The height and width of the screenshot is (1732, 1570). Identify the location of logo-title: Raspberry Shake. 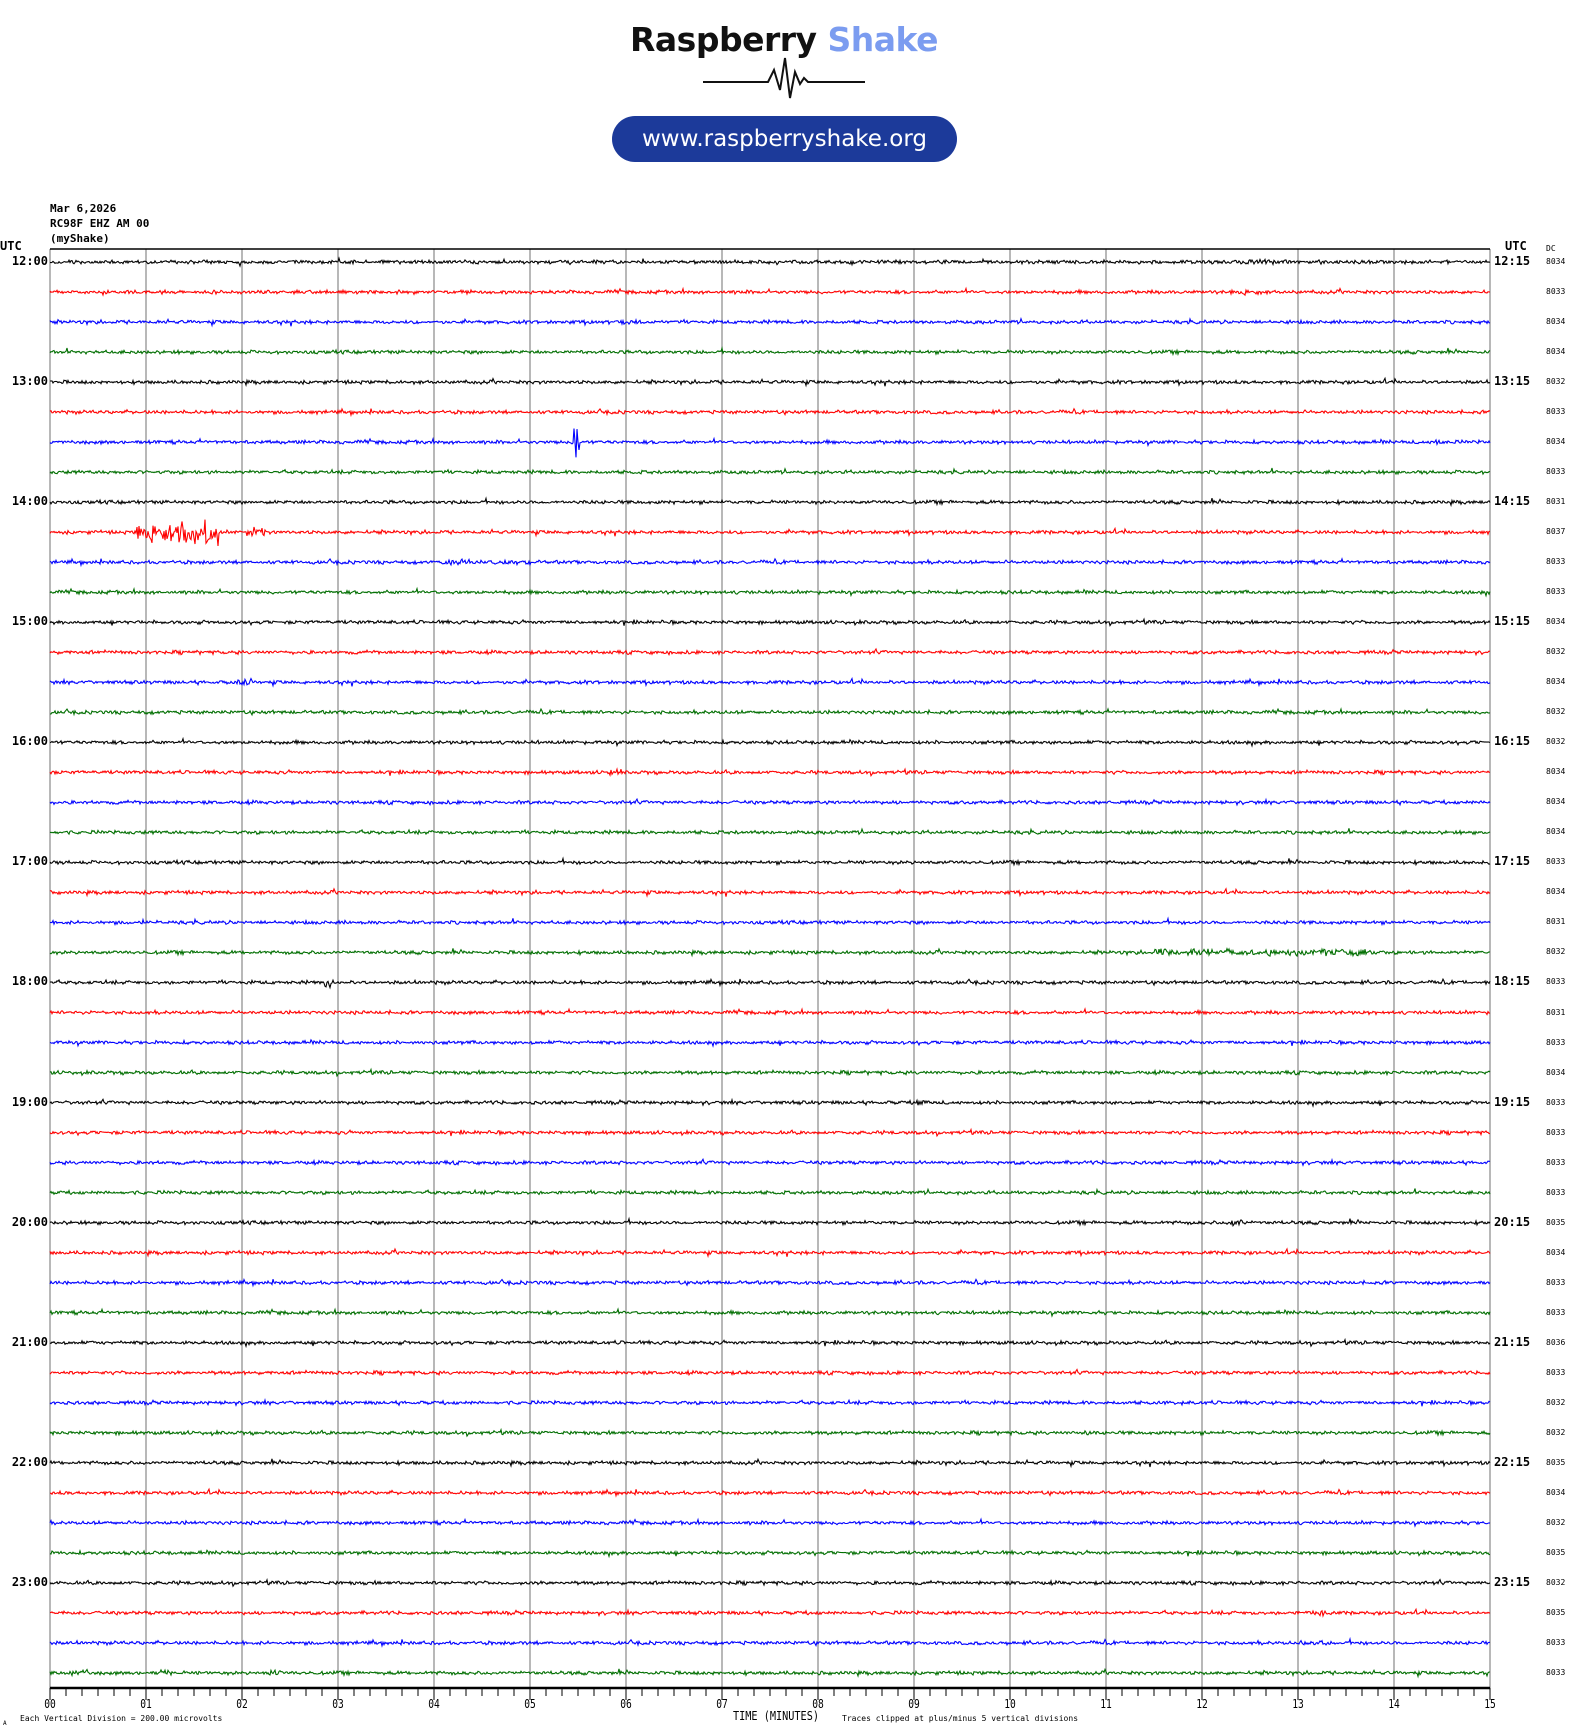
(784, 39).